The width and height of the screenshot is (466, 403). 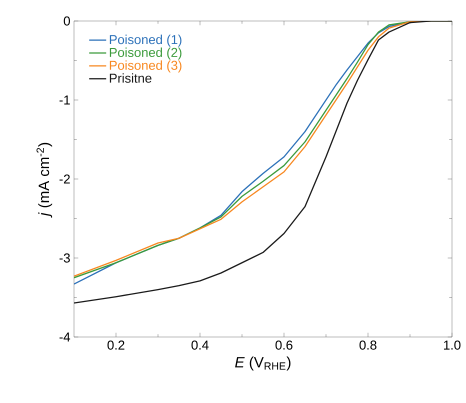 I want to click on y-tick-label: -1, so click(x=65, y=100).